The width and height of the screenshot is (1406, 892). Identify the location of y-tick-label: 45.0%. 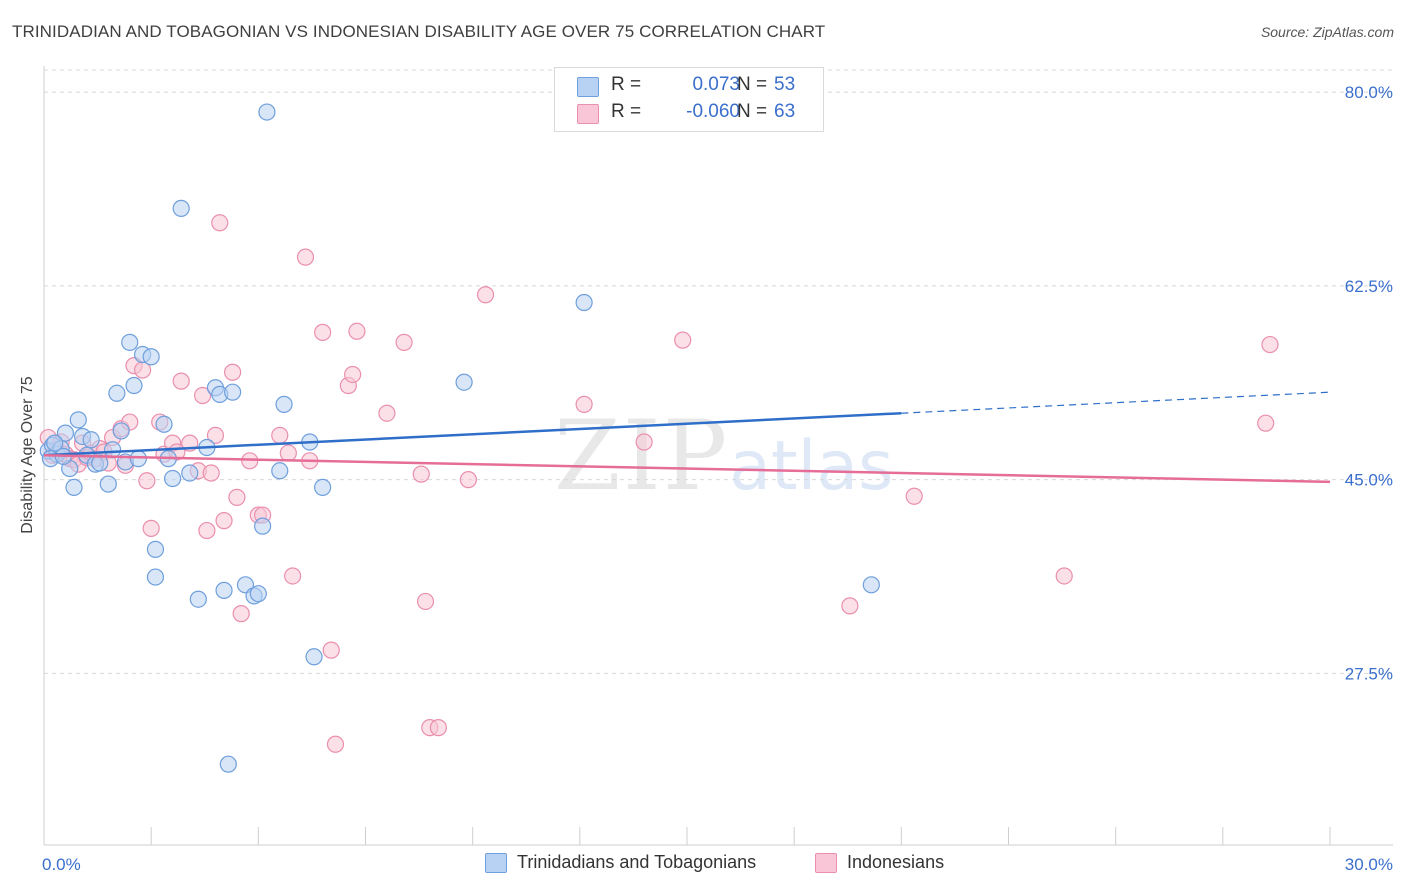
(1369, 480).